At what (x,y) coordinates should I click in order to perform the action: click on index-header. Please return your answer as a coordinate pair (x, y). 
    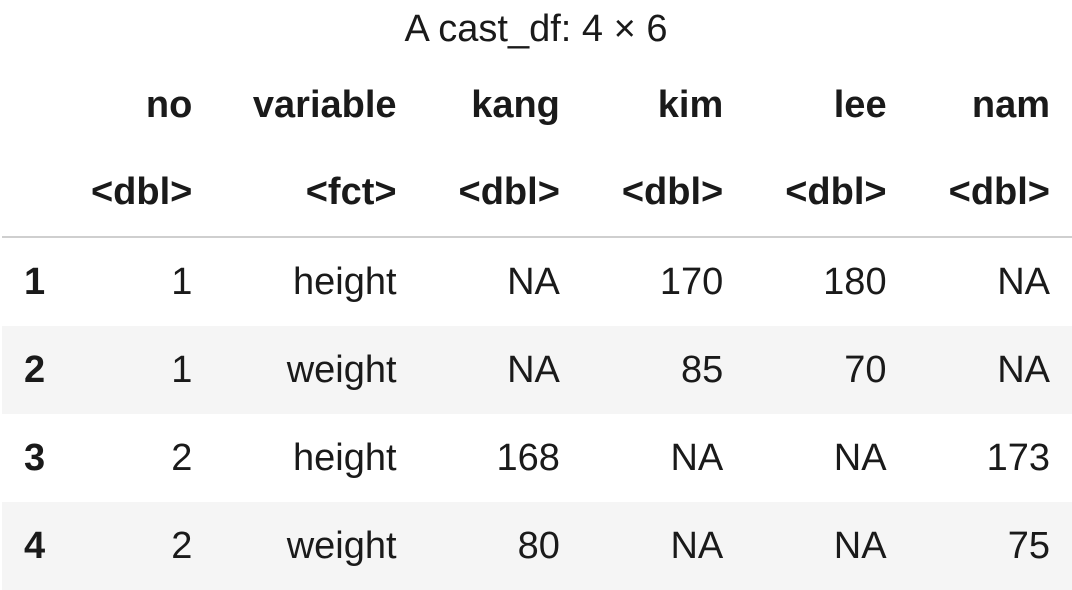
    Looking at the image, I should click on (36, 105).